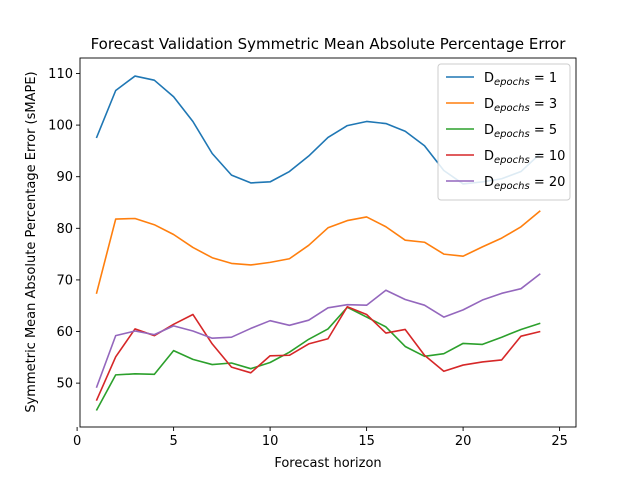 This screenshot has height=480, width=640. I want to click on y-axis: 50 60 70 80 90 100 110, so click(64, 229).